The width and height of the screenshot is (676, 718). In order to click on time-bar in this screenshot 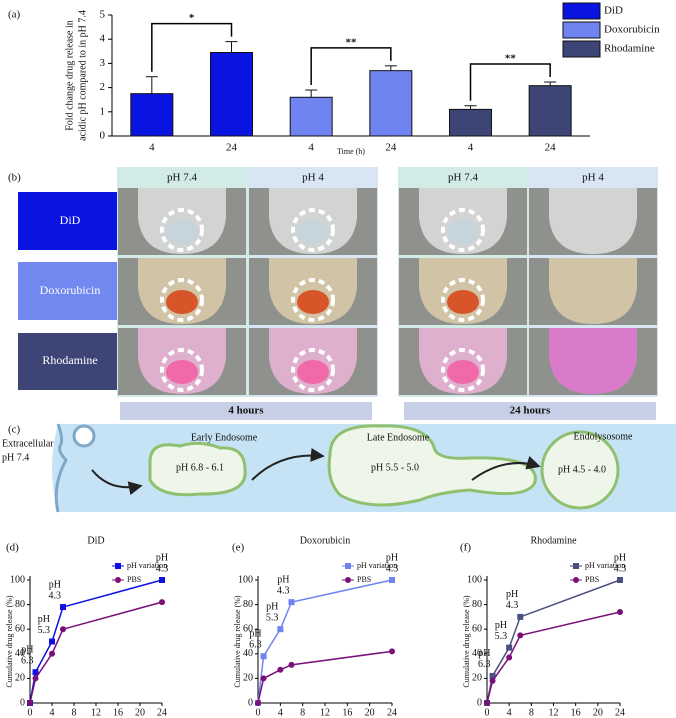, I will do `click(530, 411)`.